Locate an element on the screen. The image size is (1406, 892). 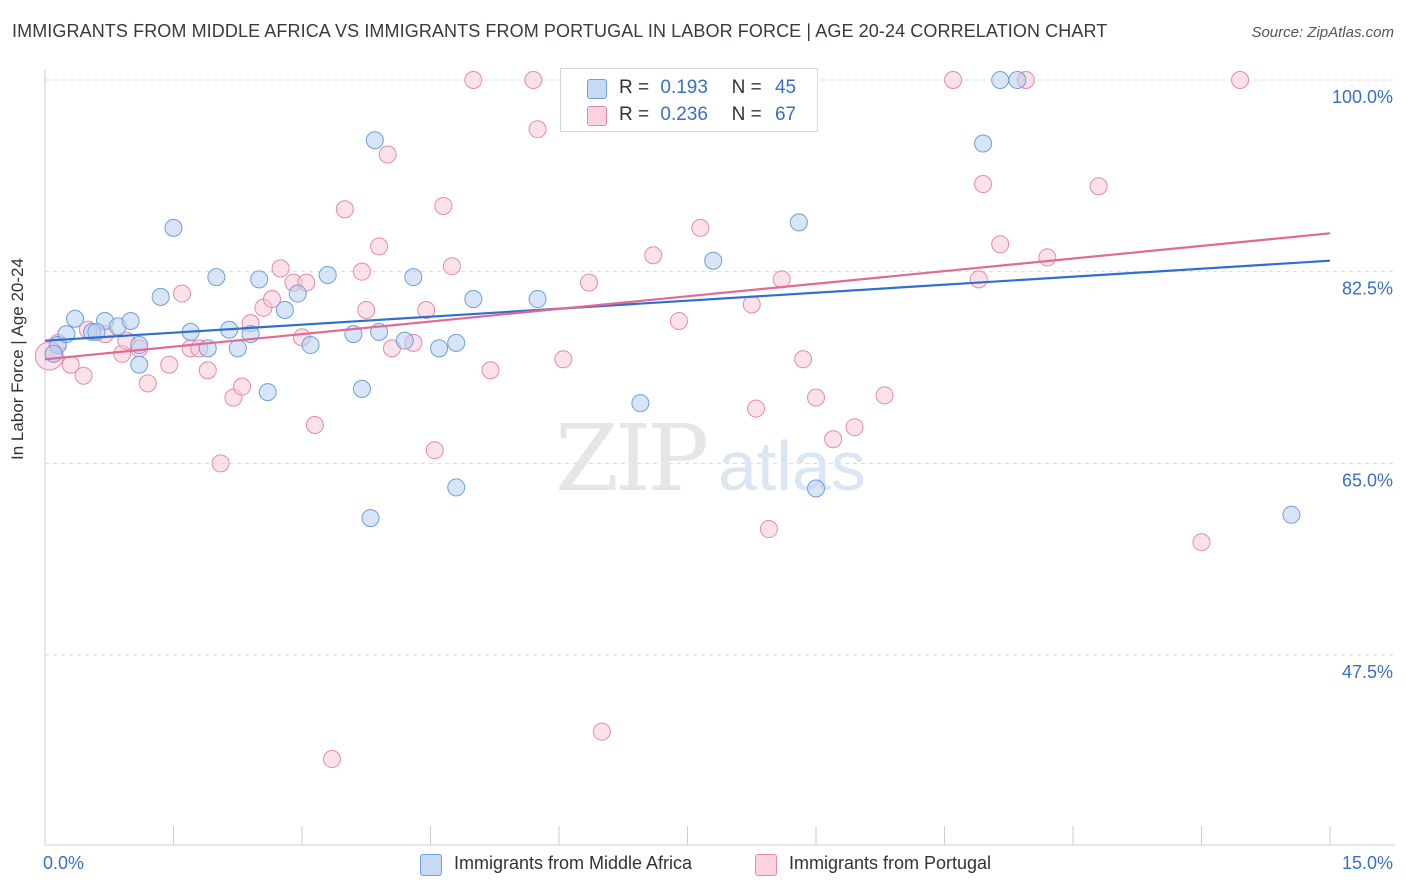
source-attribution: Source: ZipAtlas.com is located at coordinates (1322, 32).